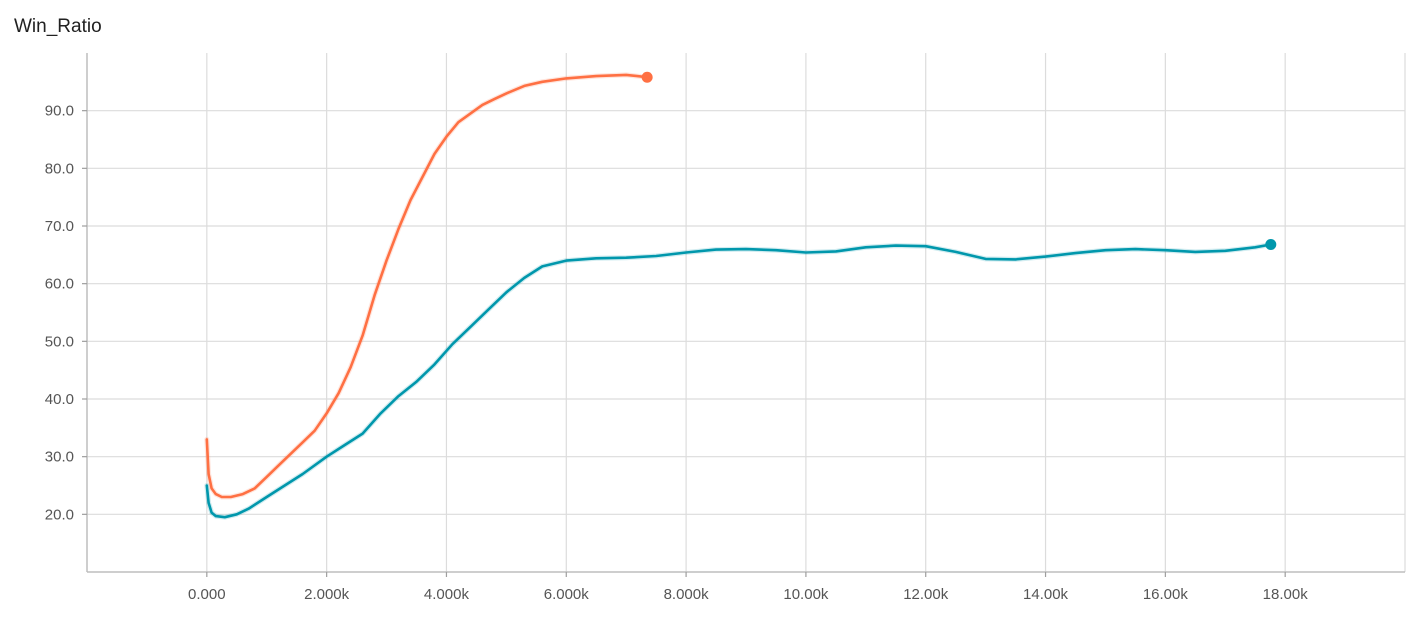 This screenshot has width=1422, height=624. Describe the element at coordinates (1046, 594) in the screenshot. I see `x-tick-label: 14.00k` at that location.